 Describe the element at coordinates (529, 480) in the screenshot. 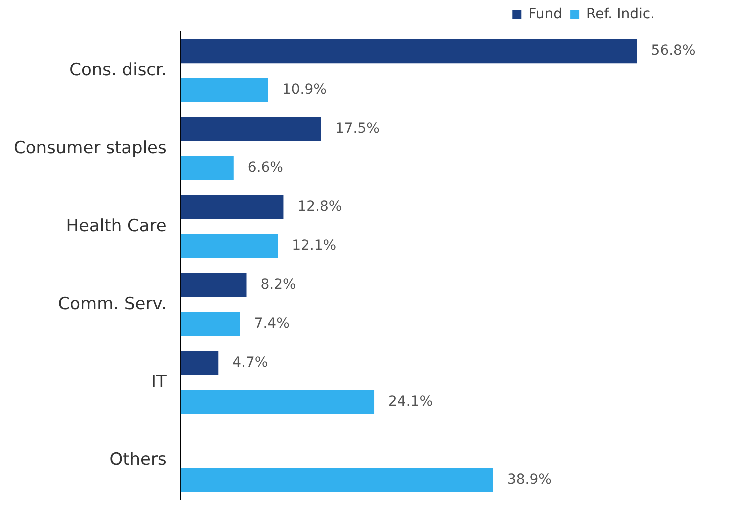

I see `data-label: 38.9%` at that location.